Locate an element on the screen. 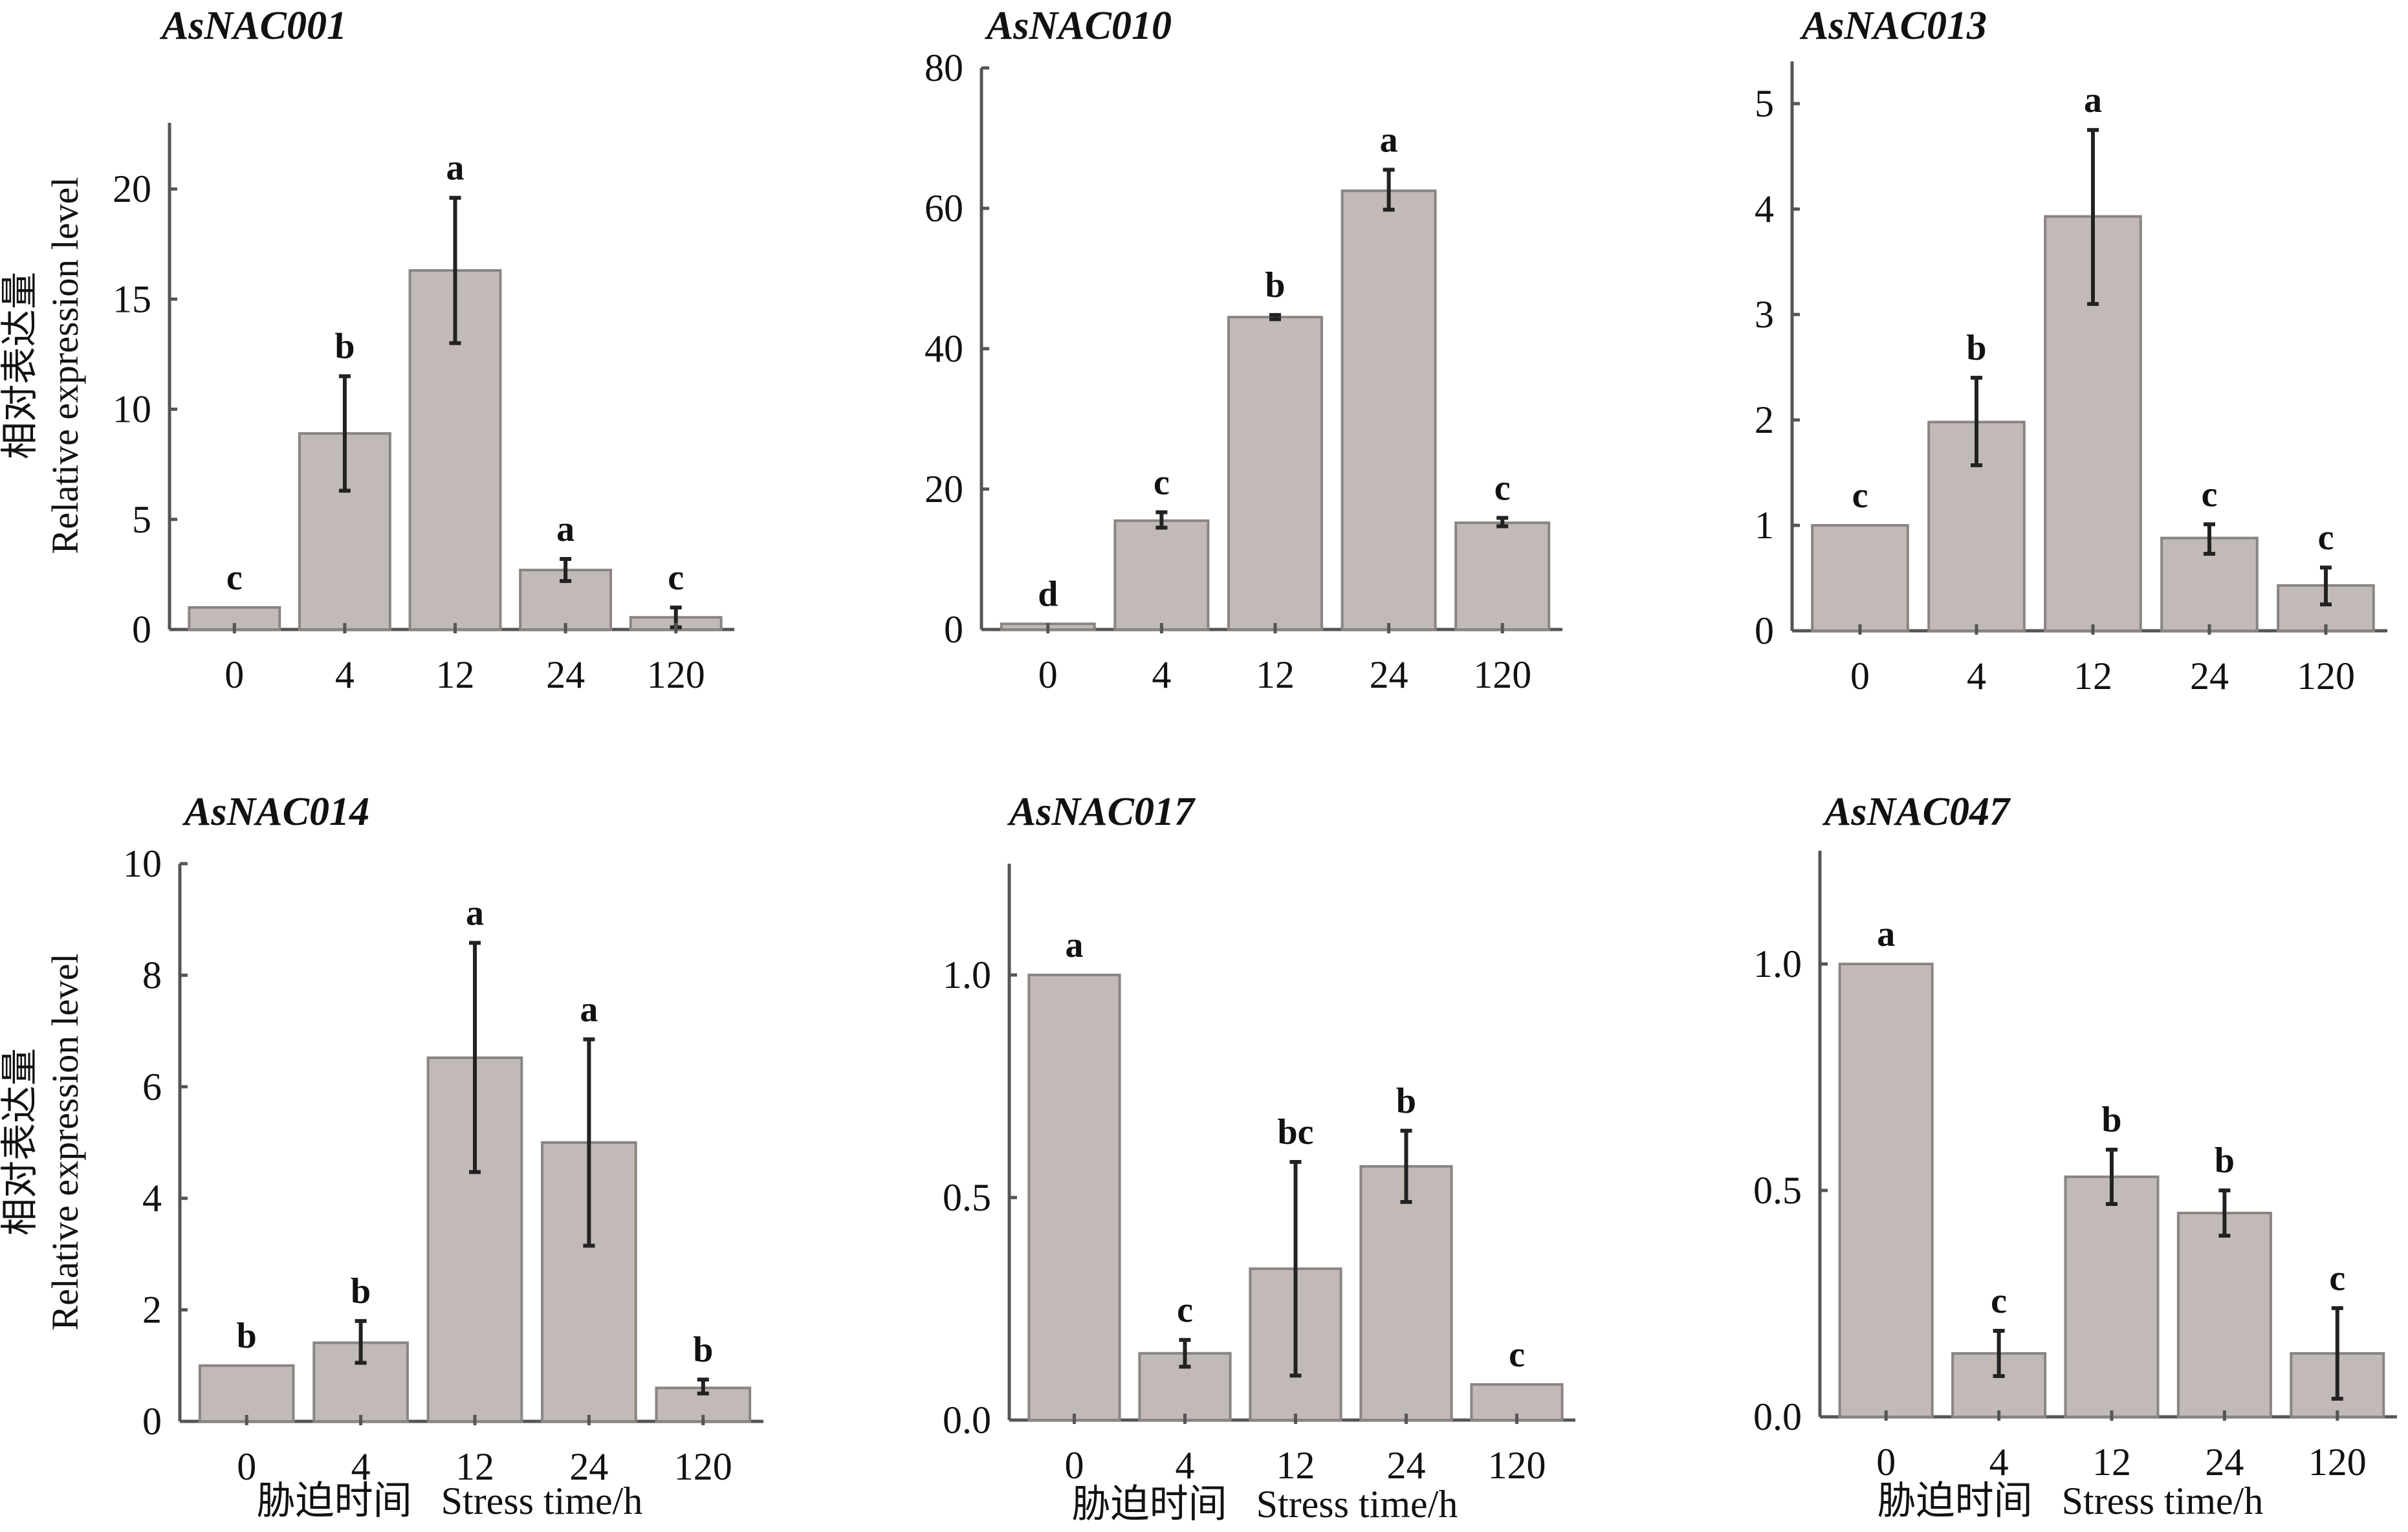  chart-title: AsNAC001 is located at coordinates (253, 26).